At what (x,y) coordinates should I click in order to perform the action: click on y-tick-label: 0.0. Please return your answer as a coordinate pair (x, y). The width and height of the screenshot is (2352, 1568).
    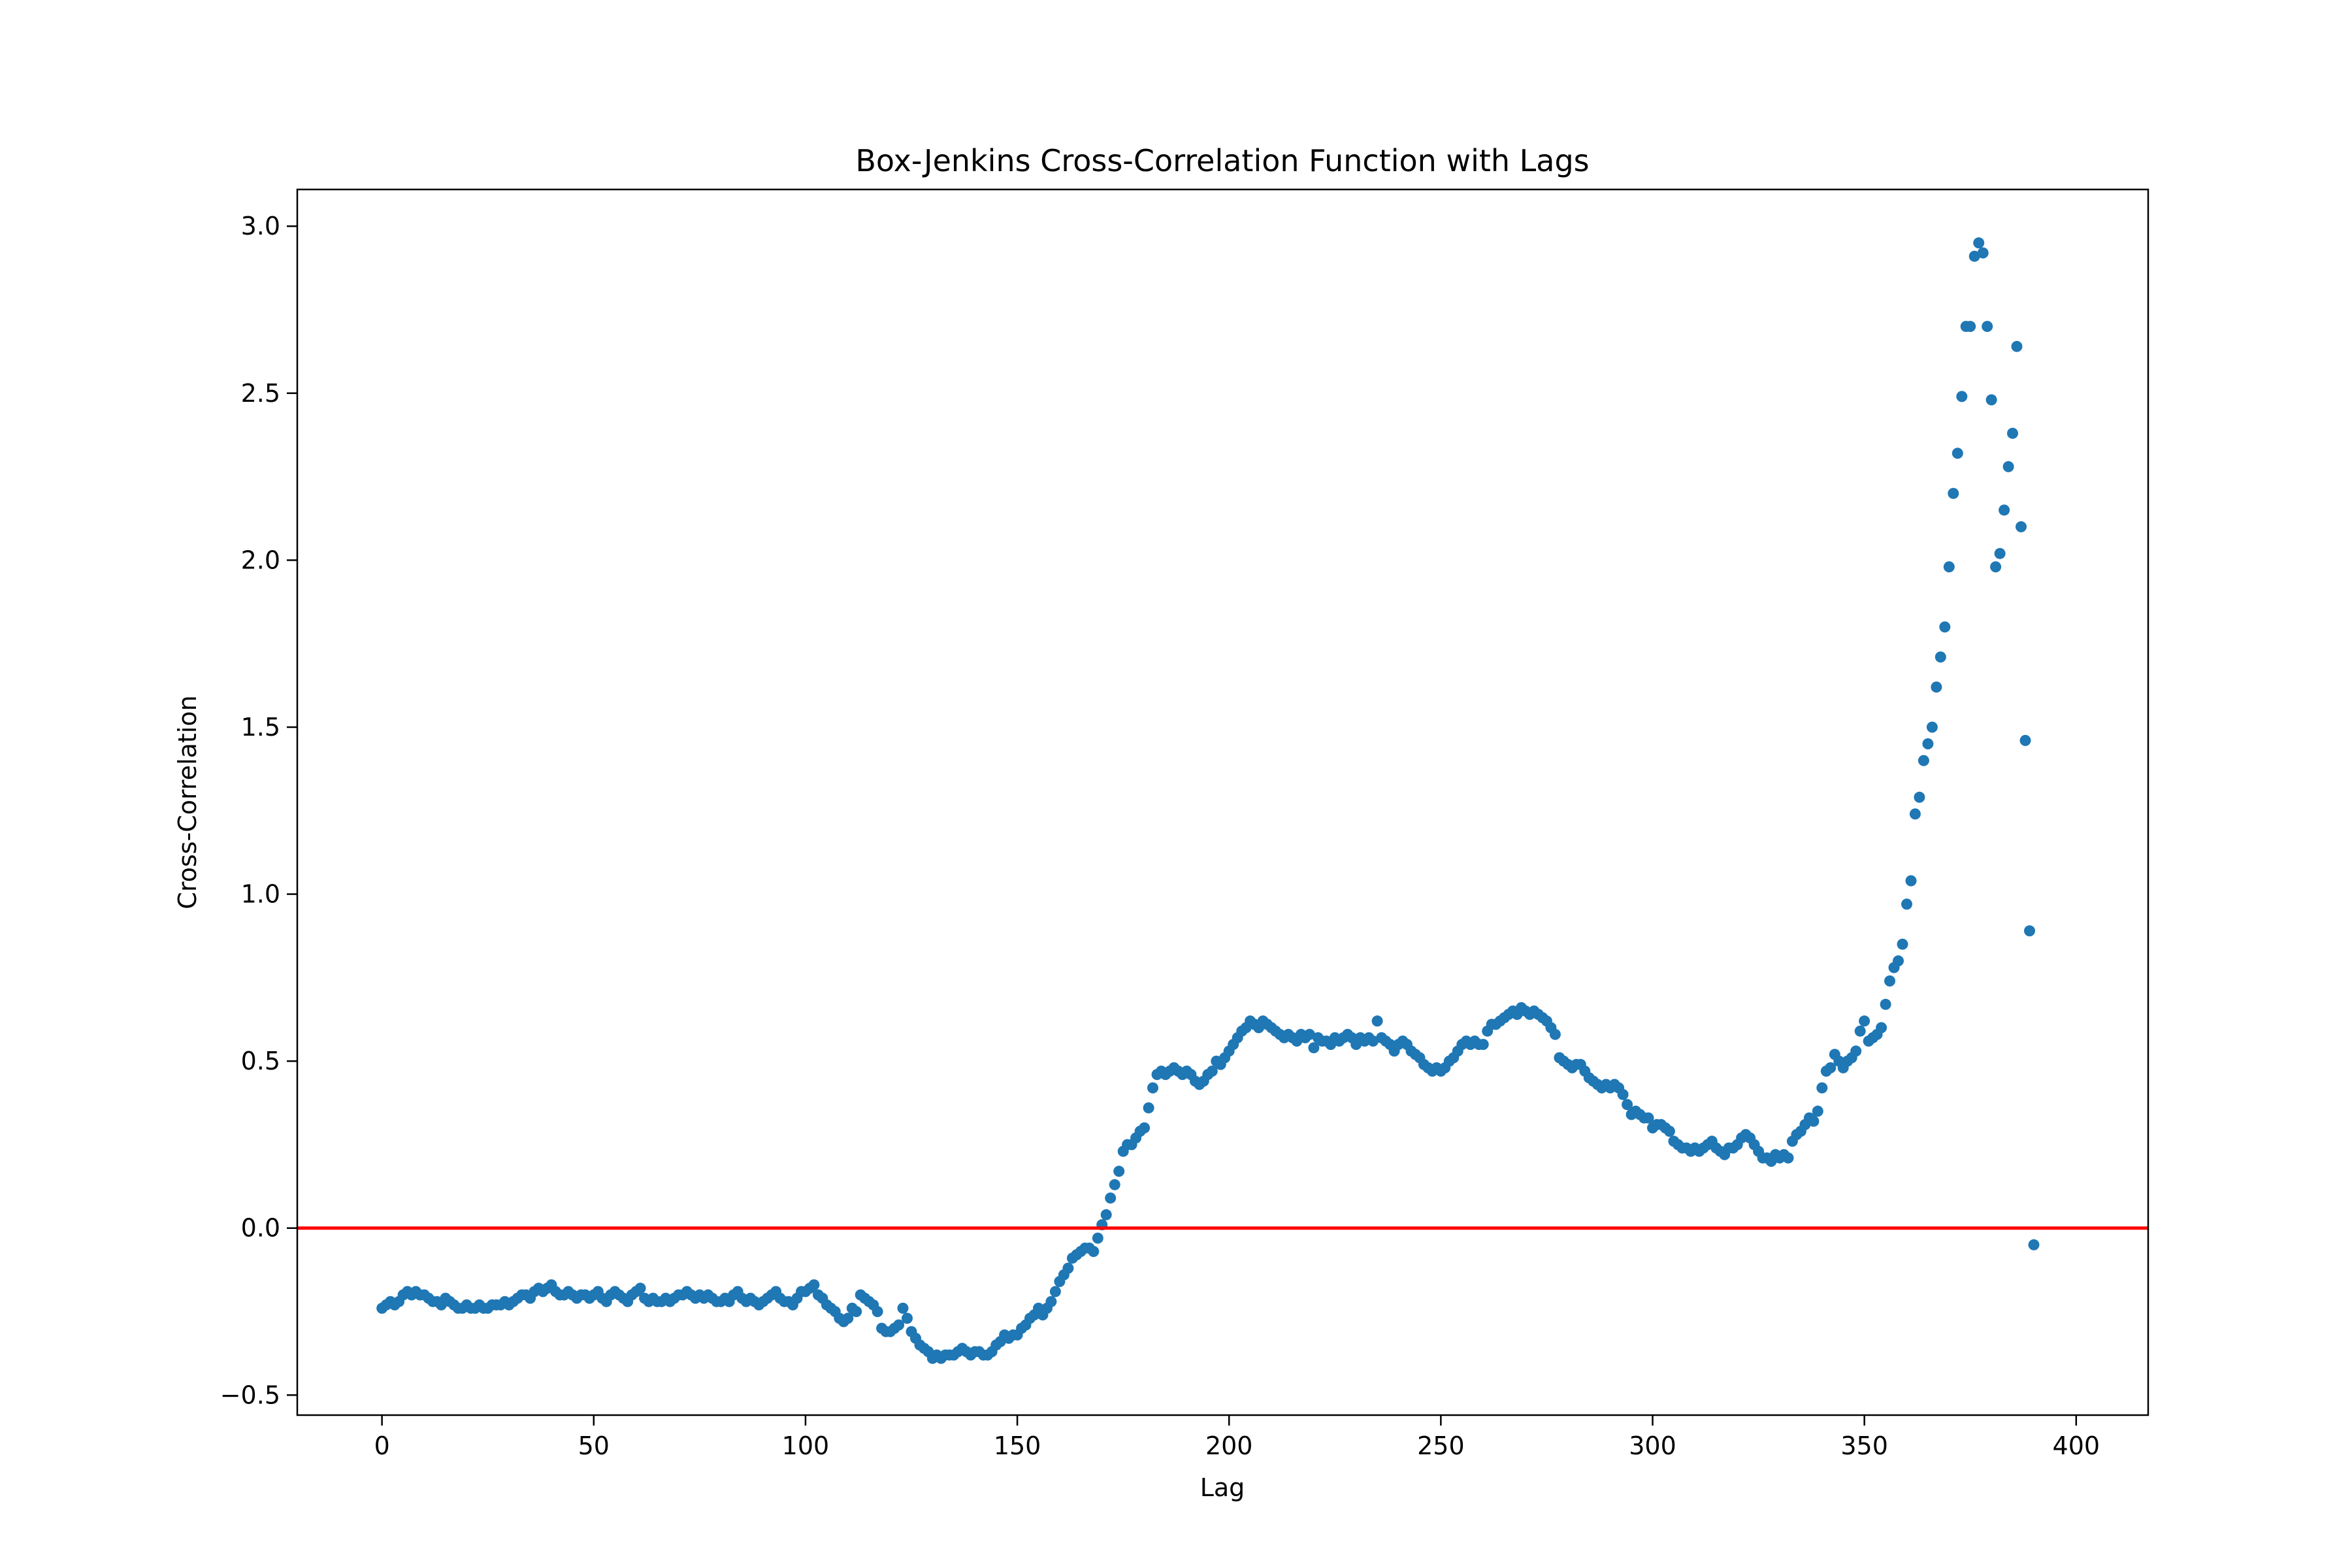
    Looking at the image, I should click on (260, 1228).